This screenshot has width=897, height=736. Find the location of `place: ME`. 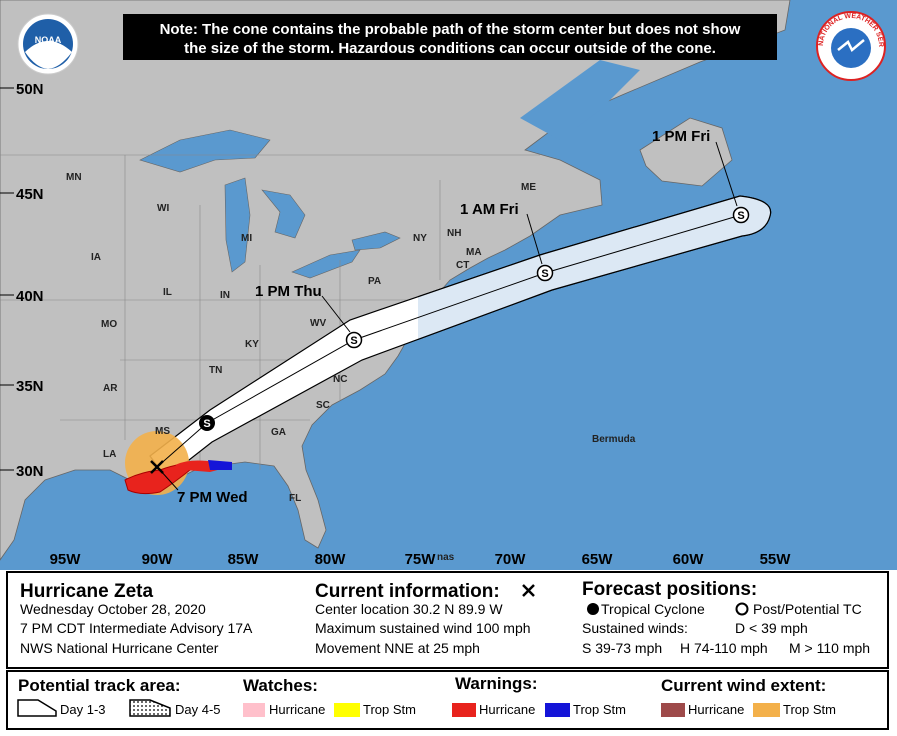

place: ME is located at coordinates (528, 187).